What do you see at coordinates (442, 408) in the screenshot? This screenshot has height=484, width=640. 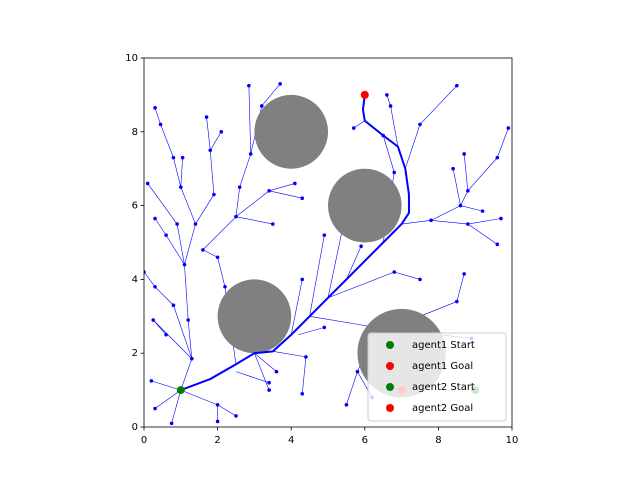 I see `legend-label: agent2 Goal` at bounding box center [442, 408].